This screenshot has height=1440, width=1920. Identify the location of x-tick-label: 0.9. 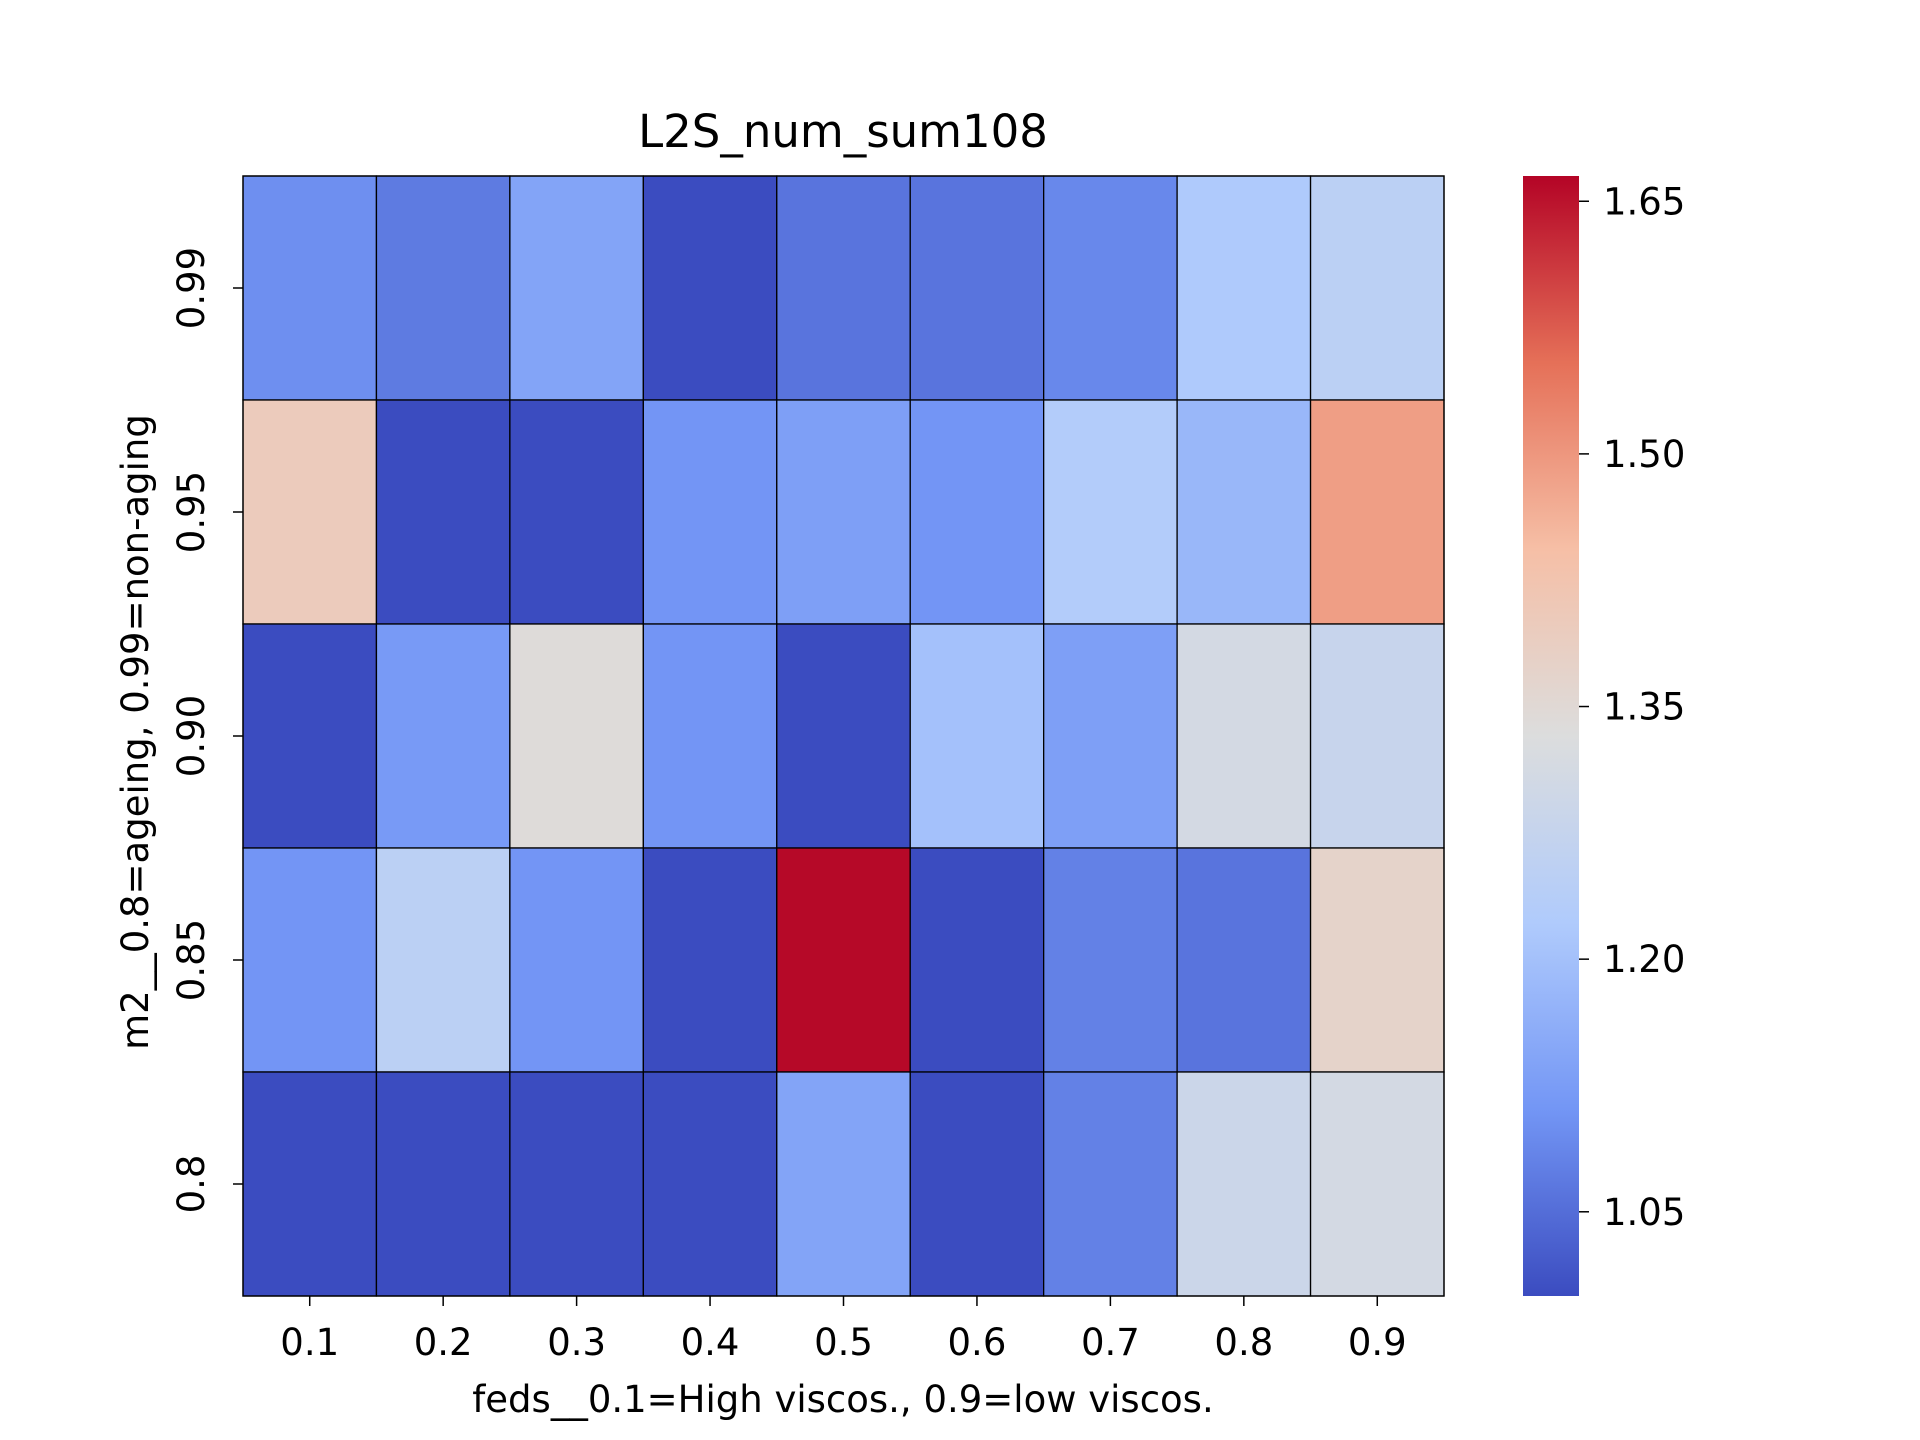
(1377, 1342).